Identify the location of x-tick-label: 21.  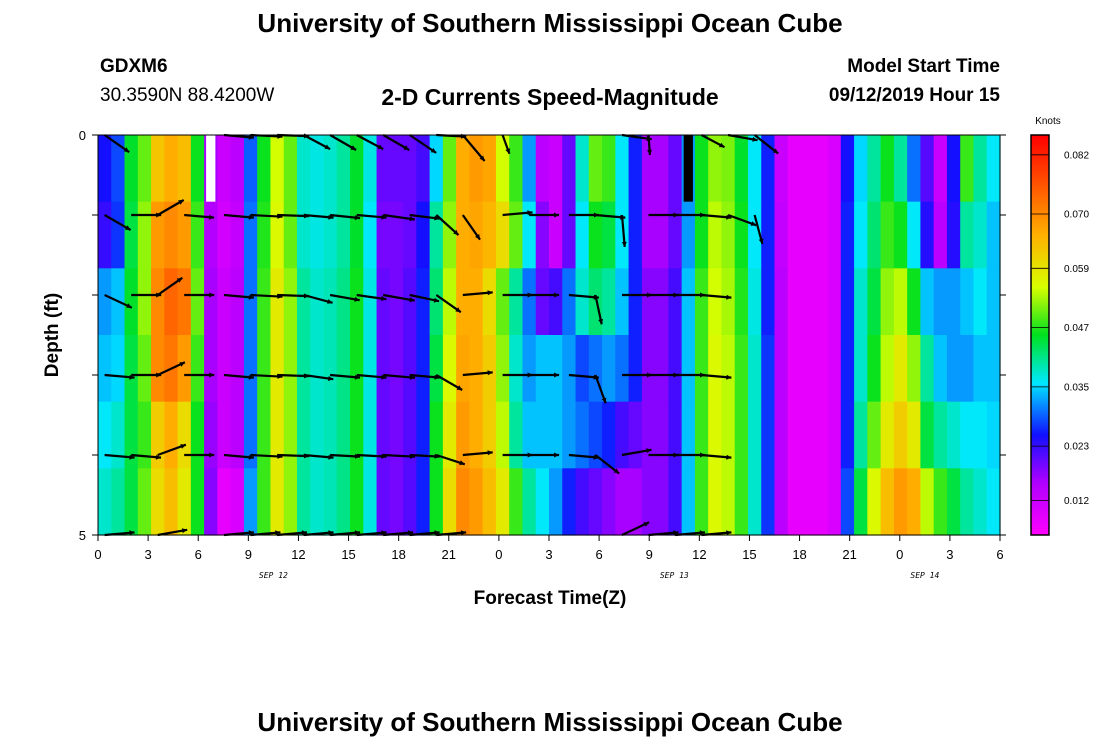
(849, 554).